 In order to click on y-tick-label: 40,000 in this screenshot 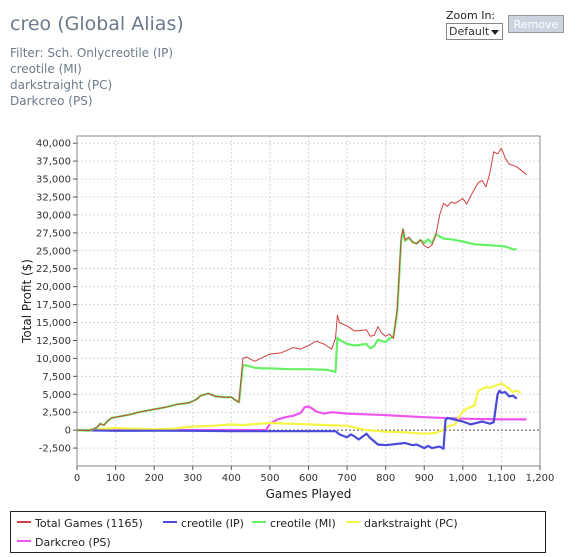, I will do `click(53, 144)`.